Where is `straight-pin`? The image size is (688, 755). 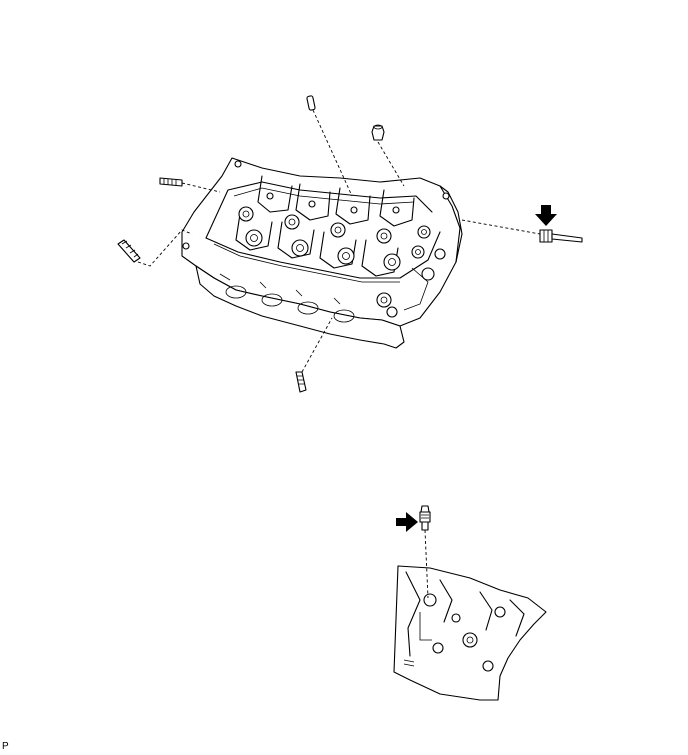 straight-pin is located at coordinates (329, 146).